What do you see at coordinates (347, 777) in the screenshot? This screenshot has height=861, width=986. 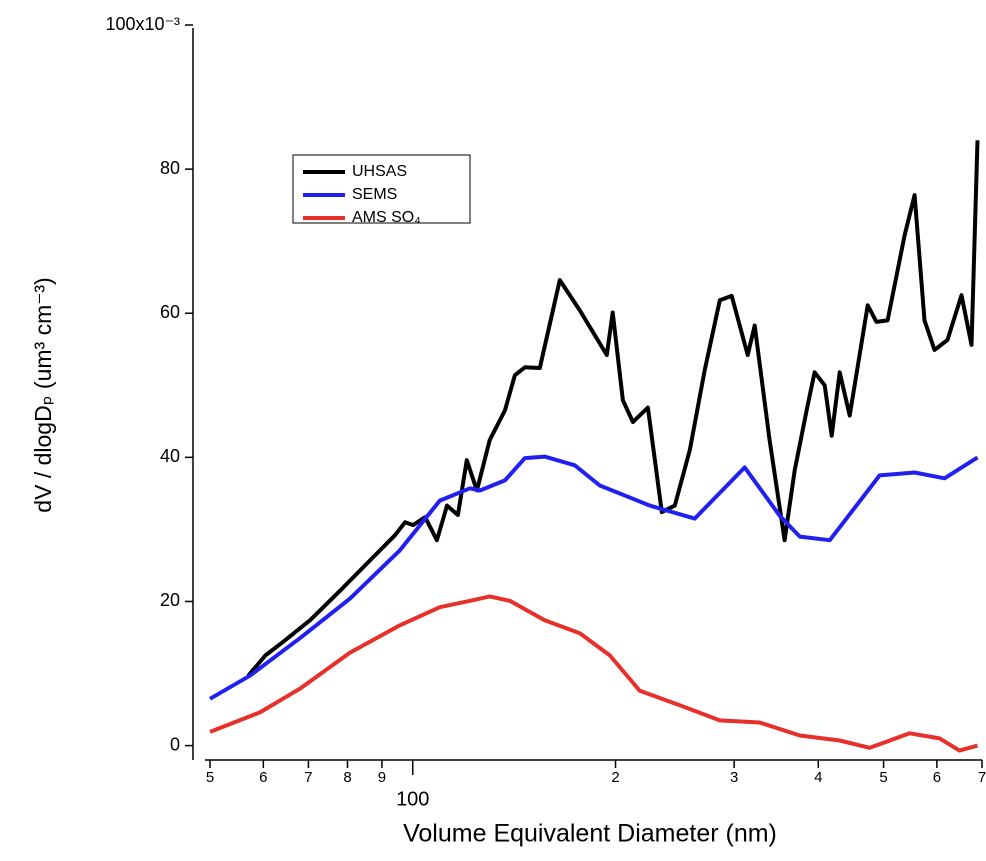 I see `x-tick-label: 8` at bounding box center [347, 777].